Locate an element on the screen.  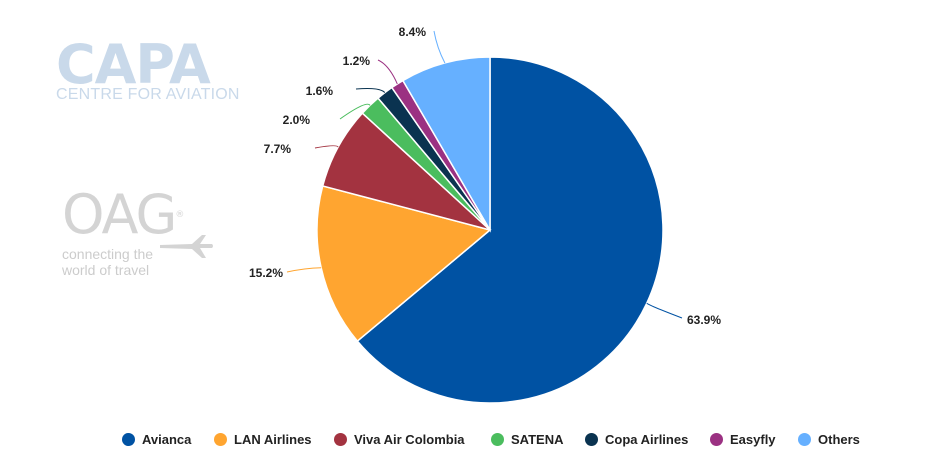
capa-logo-name: CAPA is located at coordinates (133, 64).